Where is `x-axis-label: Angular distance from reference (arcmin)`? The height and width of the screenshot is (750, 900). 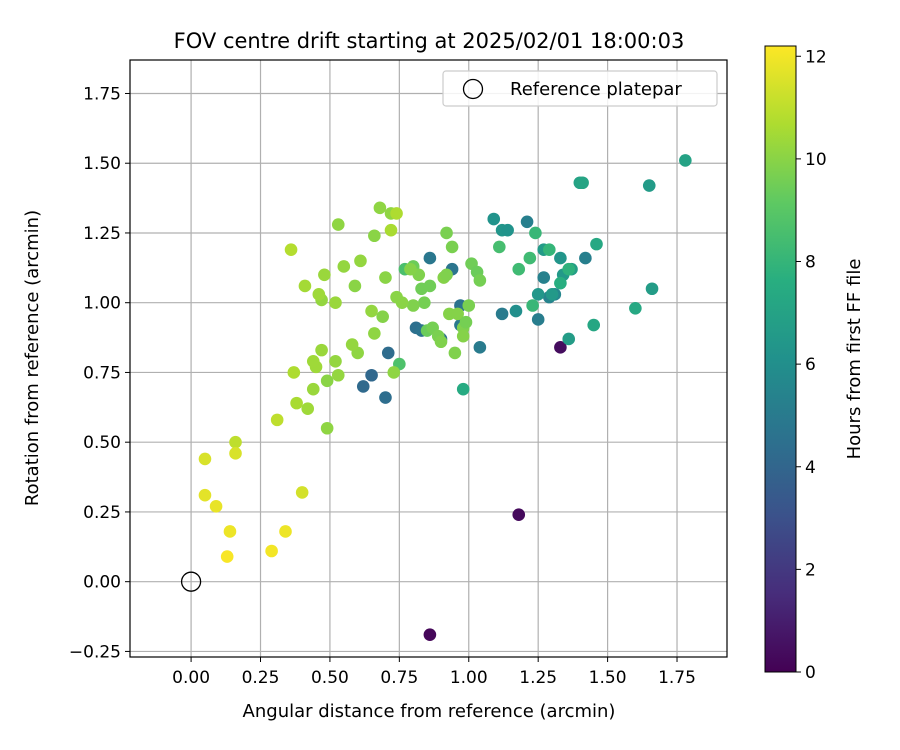
x-axis-label: Angular distance from reference (arcmin) is located at coordinates (429, 711).